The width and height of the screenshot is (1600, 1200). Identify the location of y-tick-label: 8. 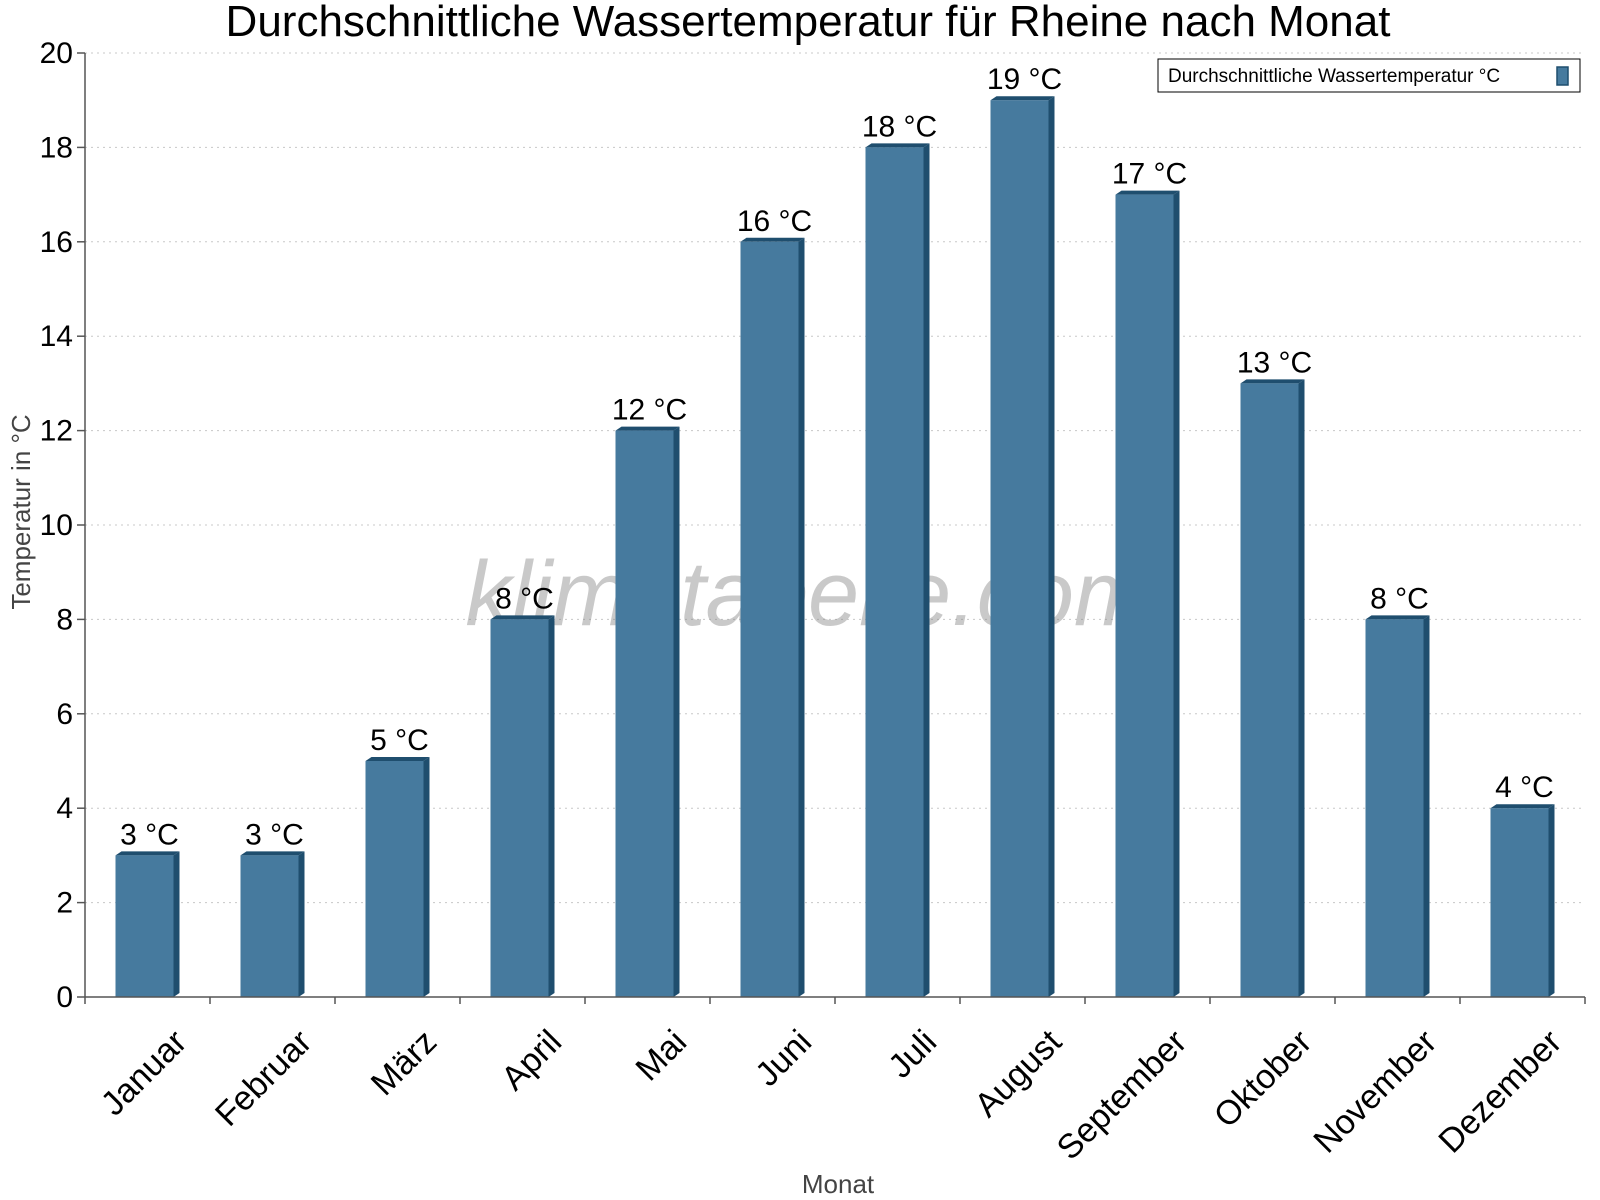
(64, 619).